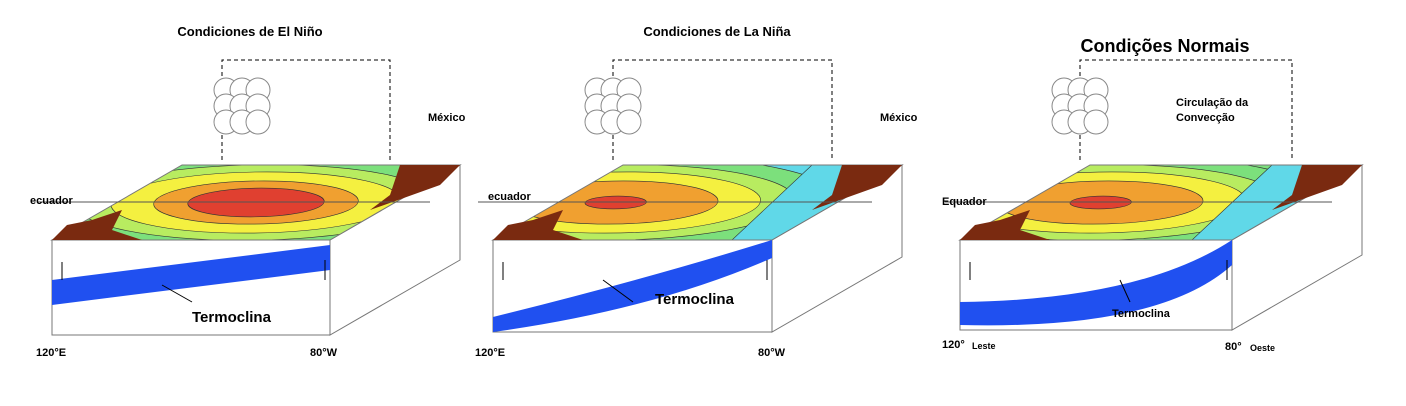  What do you see at coordinates (1262, 348) in the screenshot?
I see `direction-label: Oeste` at bounding box center [1262, 348].